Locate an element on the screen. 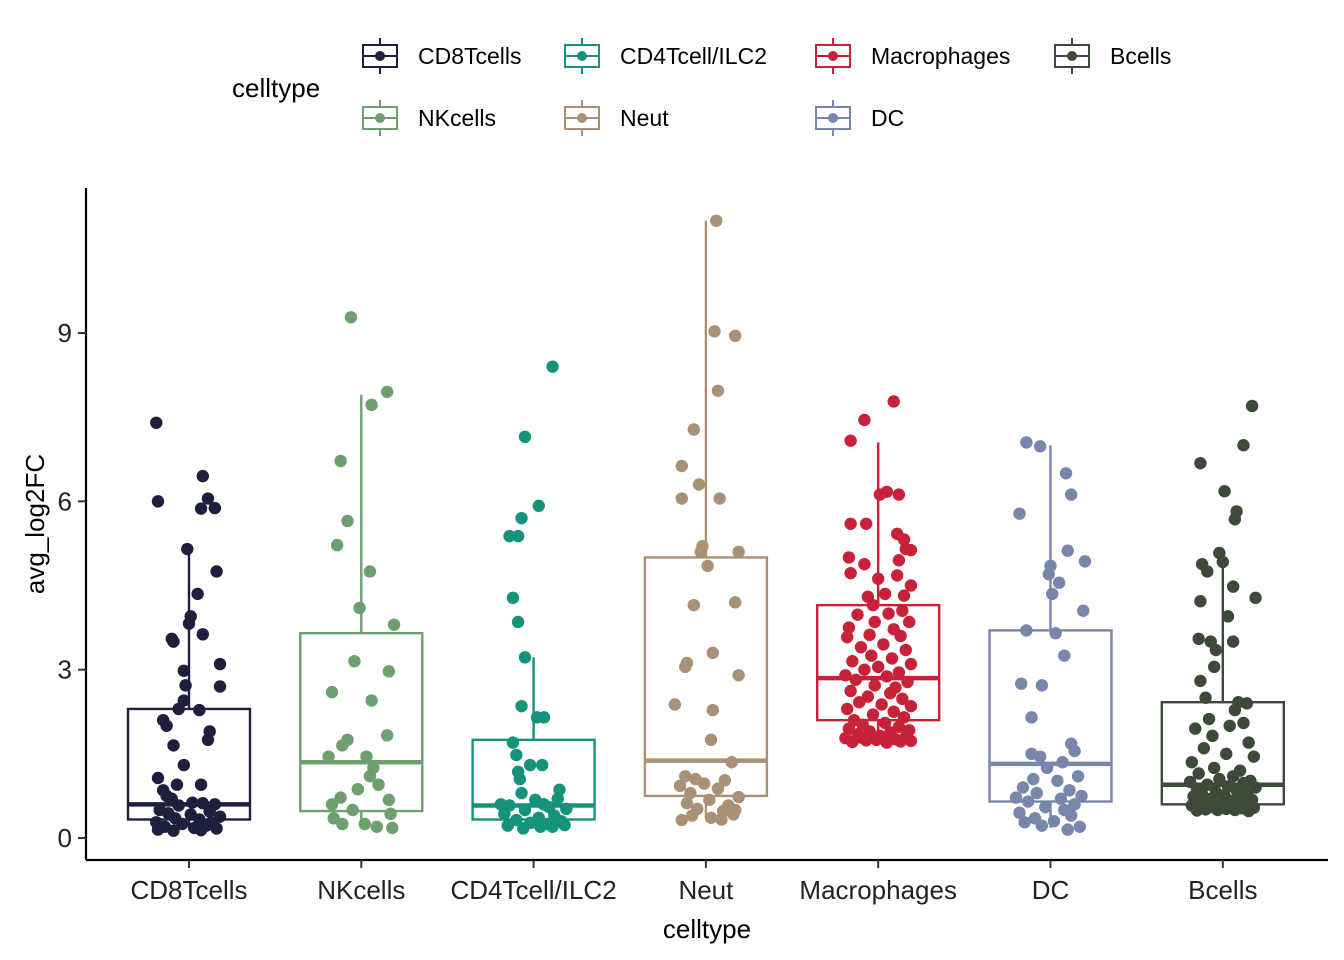 The image size is (1344, 960). y-tick-label: 6 is located at coordinates (65, 501).